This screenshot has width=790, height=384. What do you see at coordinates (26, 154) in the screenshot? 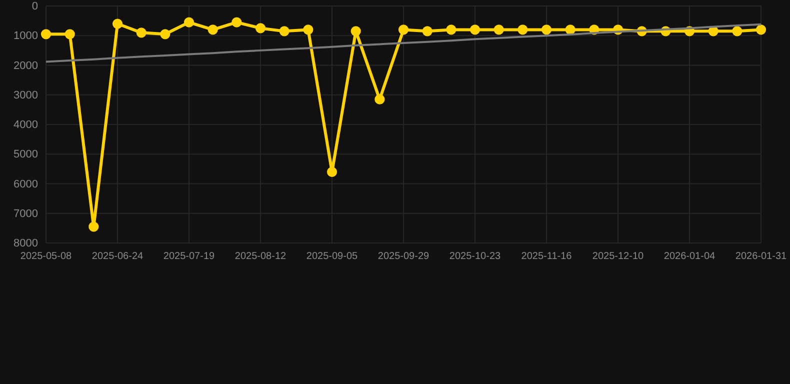
I see `y-tick-label: 5000` at bounding box center [26, 154].